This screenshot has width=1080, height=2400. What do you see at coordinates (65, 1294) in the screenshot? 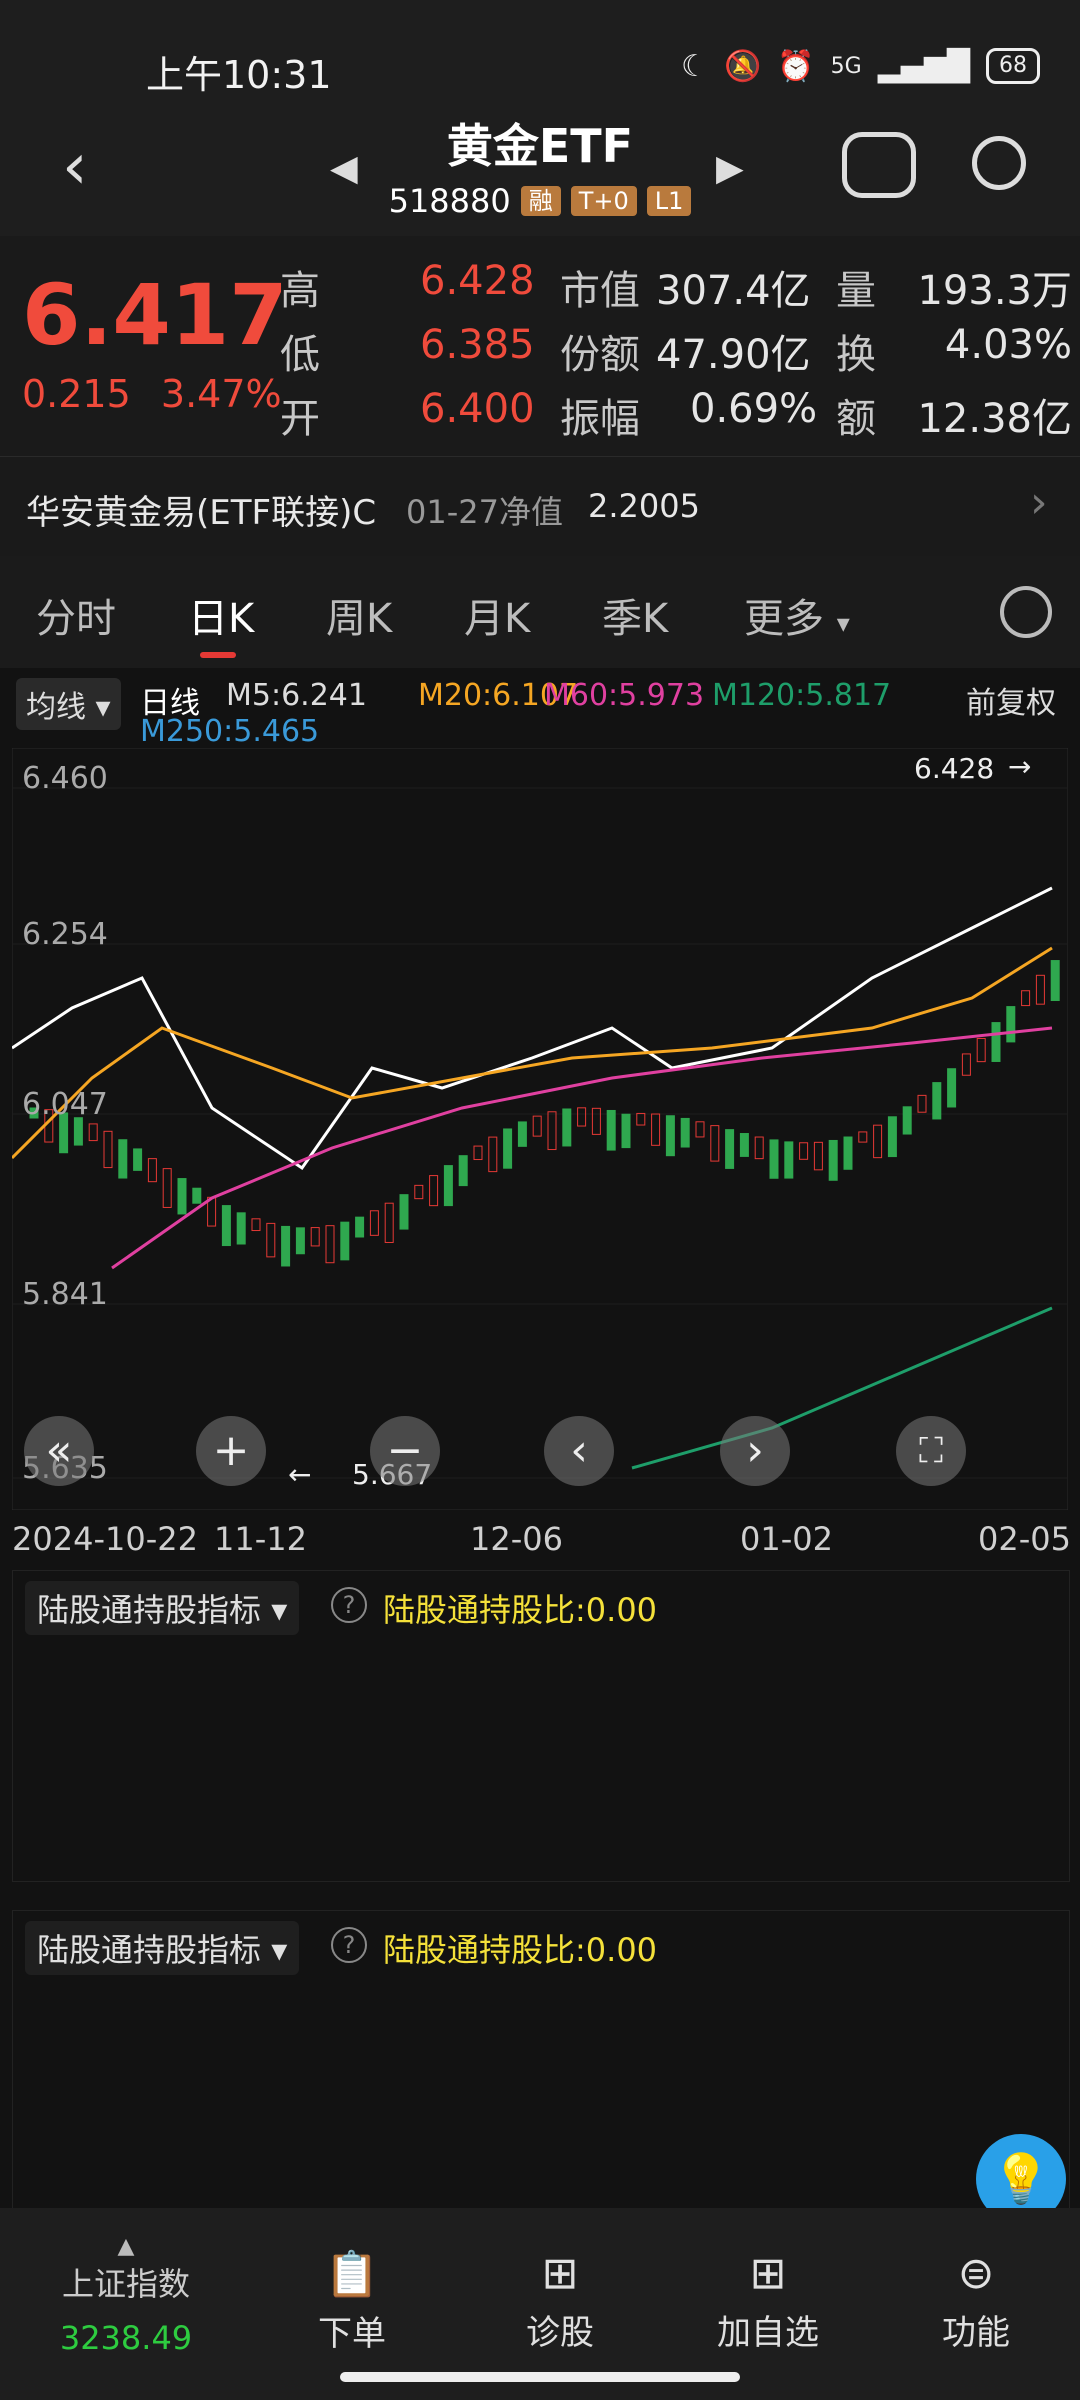
I see `y-tick-label: 5.841` at bounding box center [65, 1294].